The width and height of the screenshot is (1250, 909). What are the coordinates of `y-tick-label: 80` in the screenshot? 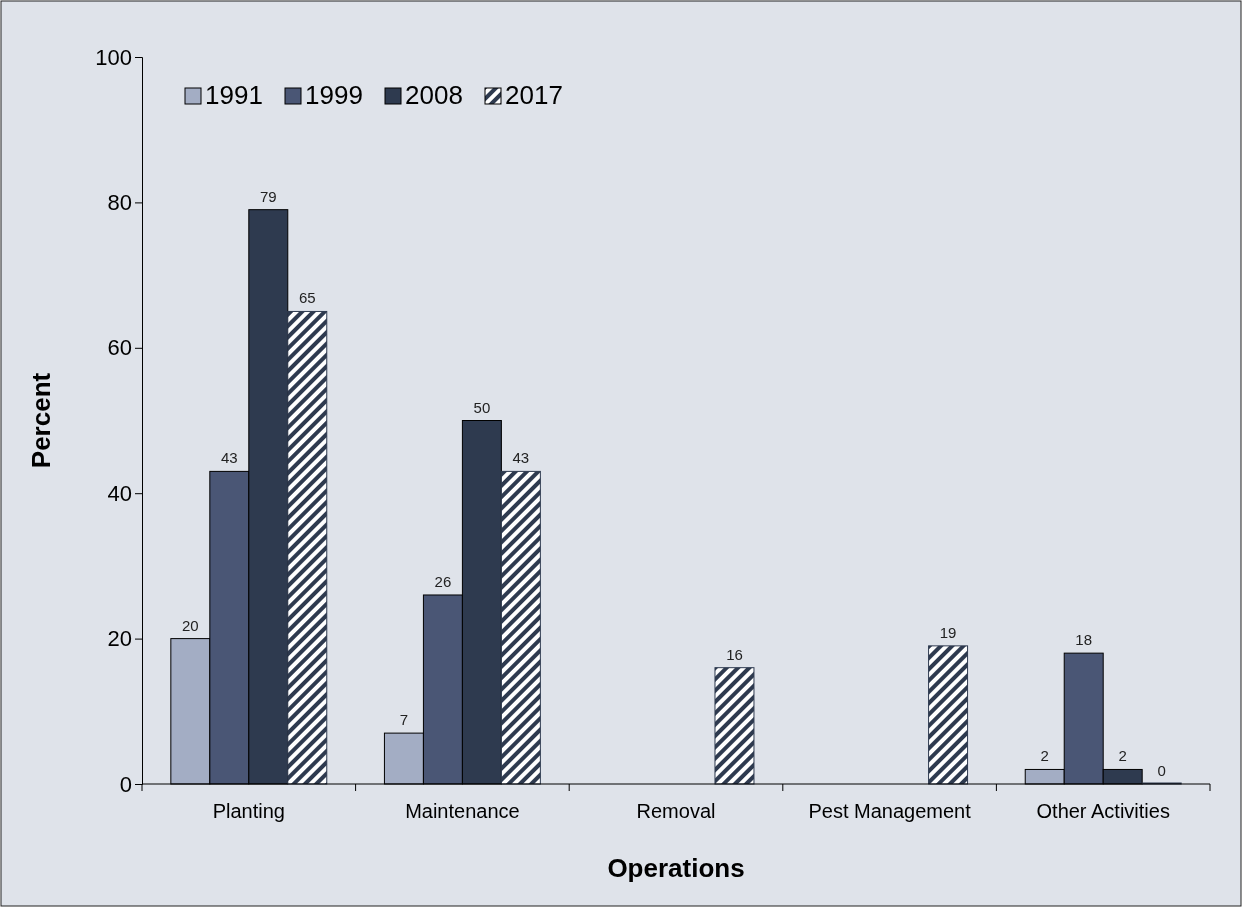 It's located at (119, 202).